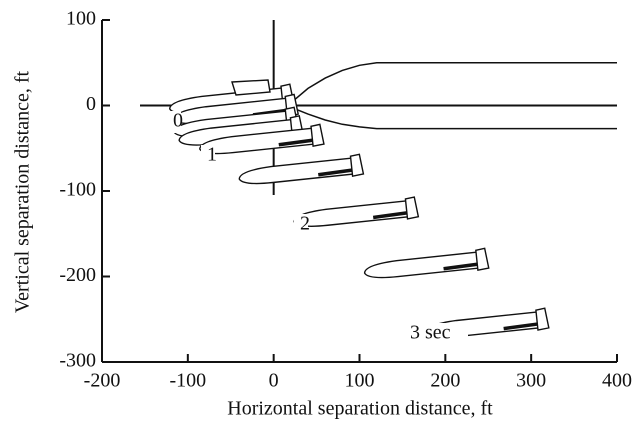  What do you see at coordinates (91, 104) in the screenshot?
I see `y-tick-label: 0` at bounding box center [91, 104].